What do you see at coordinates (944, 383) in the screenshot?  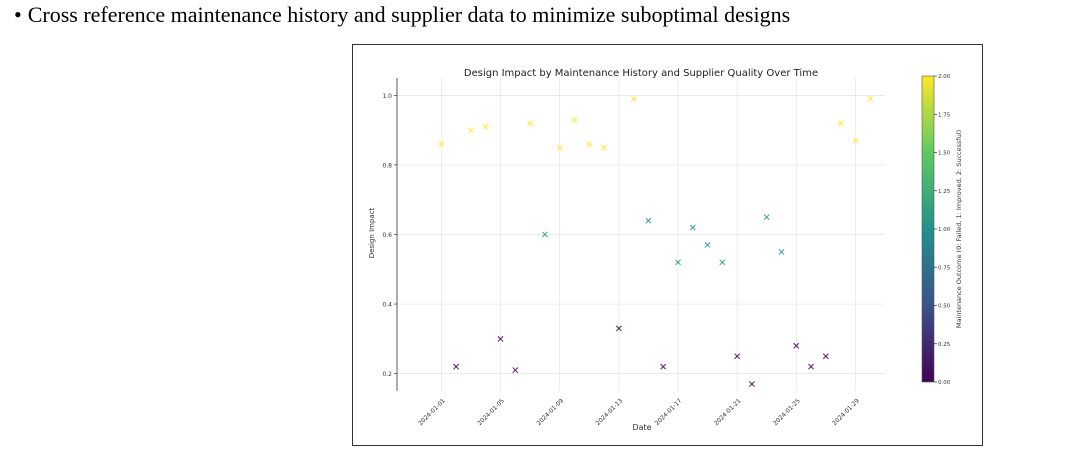 I see `colorbar-tick-label: 0.00` at bounding box center [944, 383].